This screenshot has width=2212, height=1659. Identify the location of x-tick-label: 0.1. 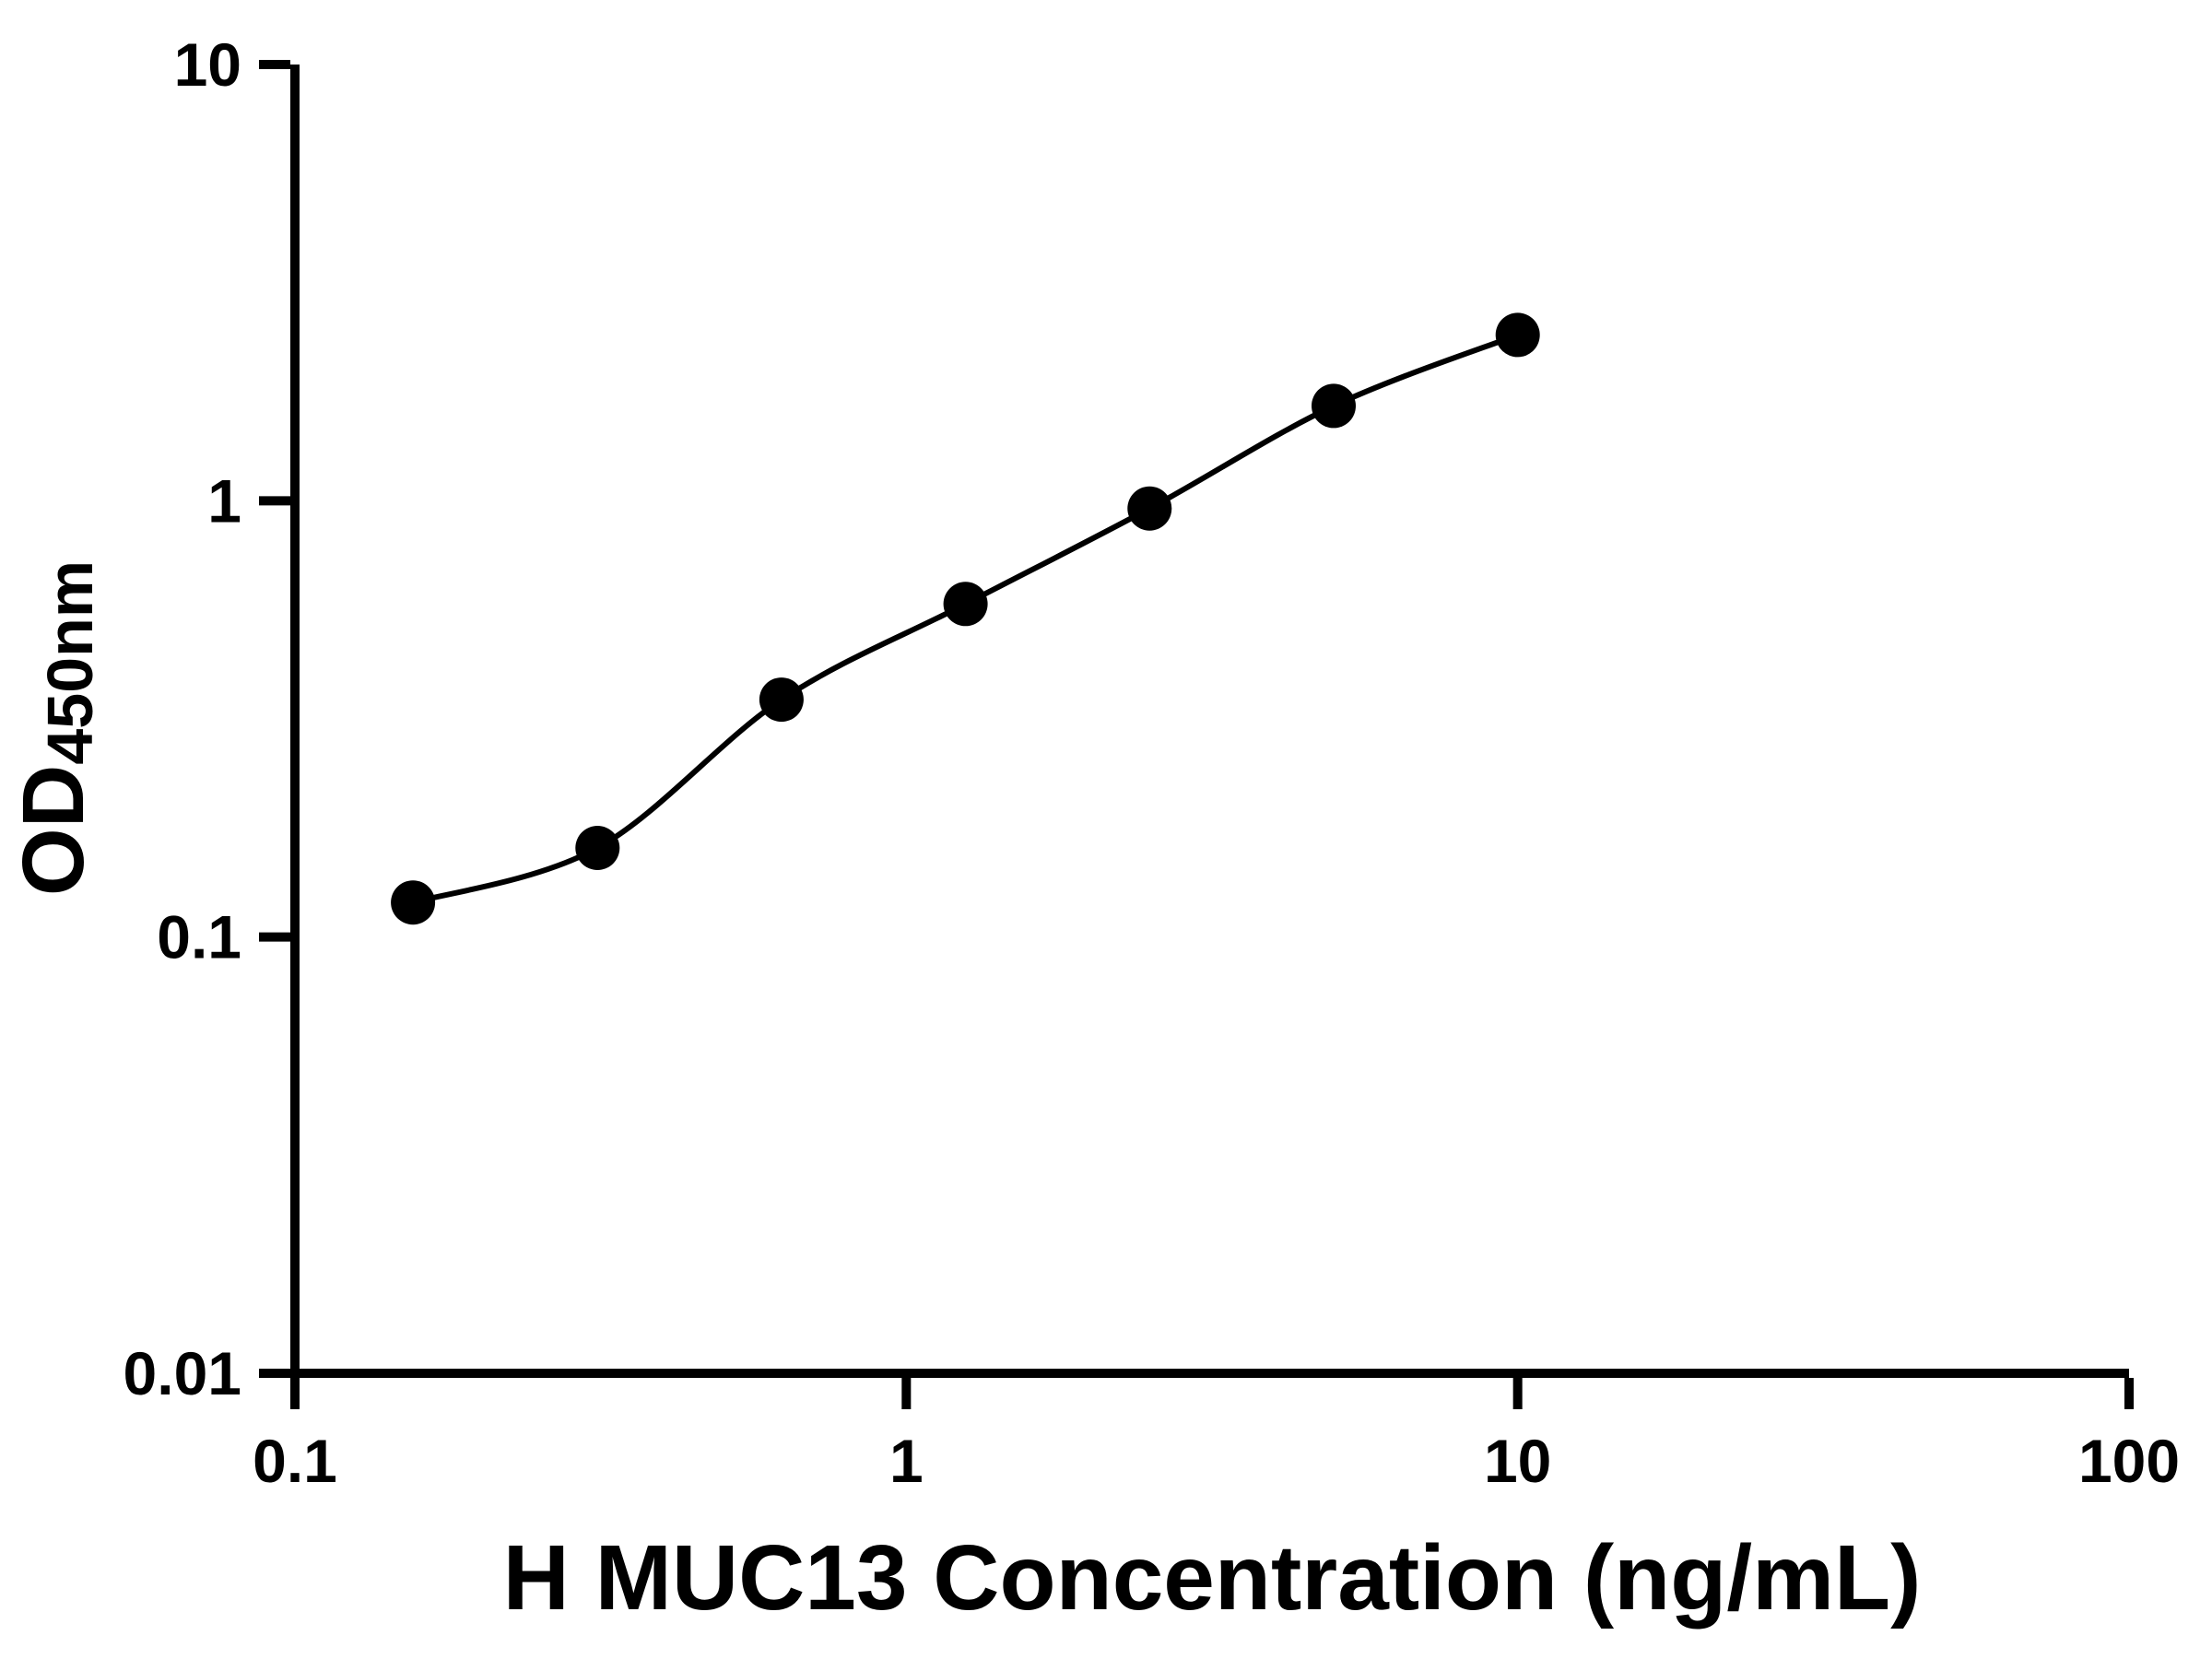
(295, 1461).